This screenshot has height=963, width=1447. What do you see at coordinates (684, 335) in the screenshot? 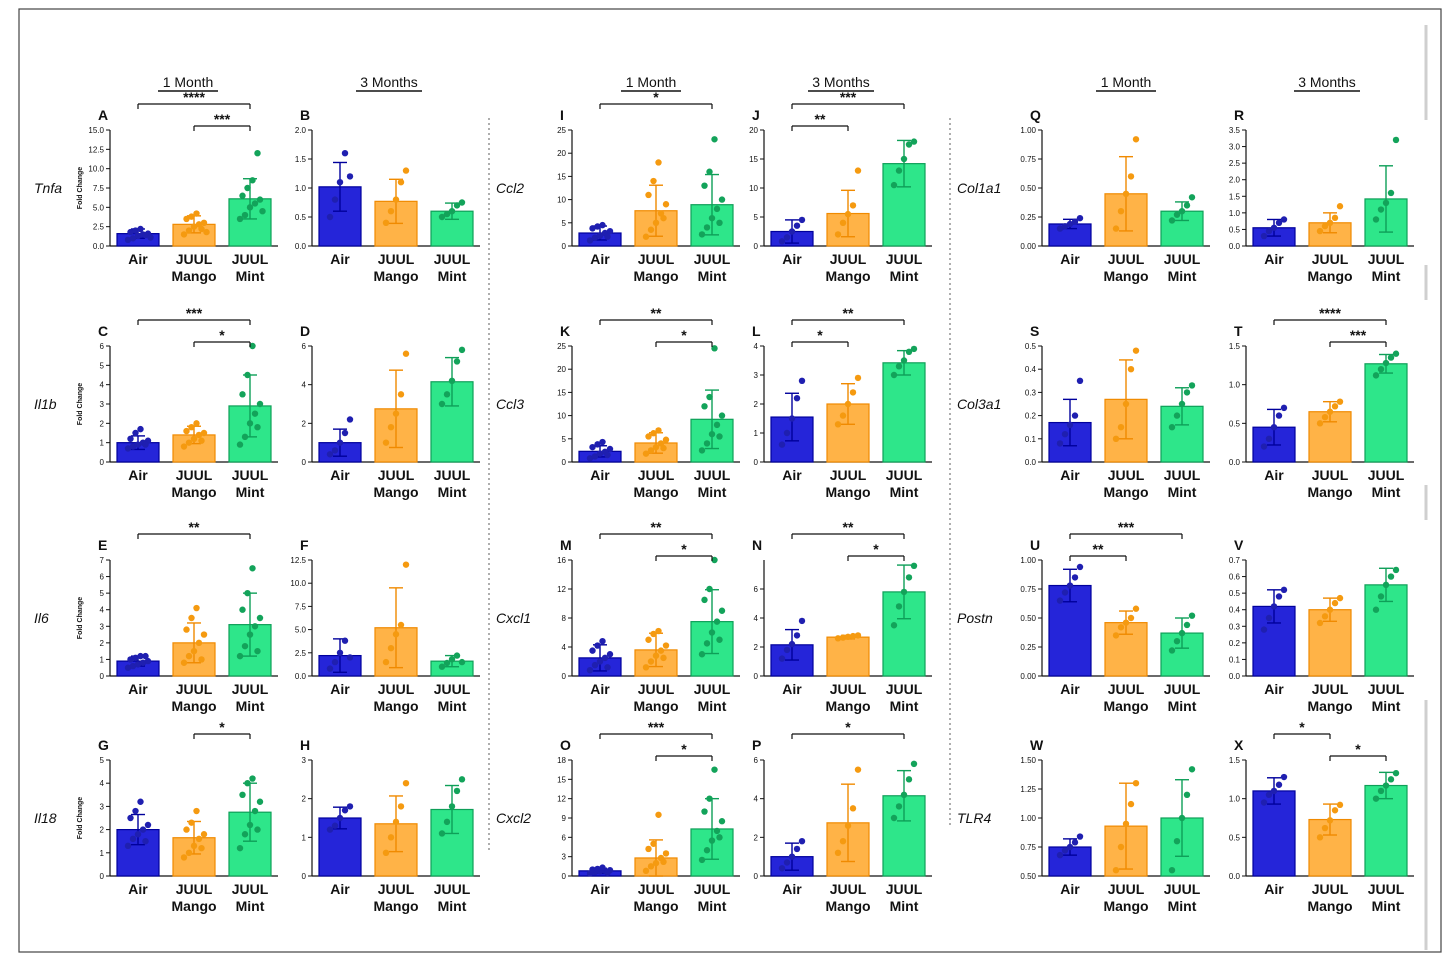
I see `significance-label: *` at bounding box center [684, 335].